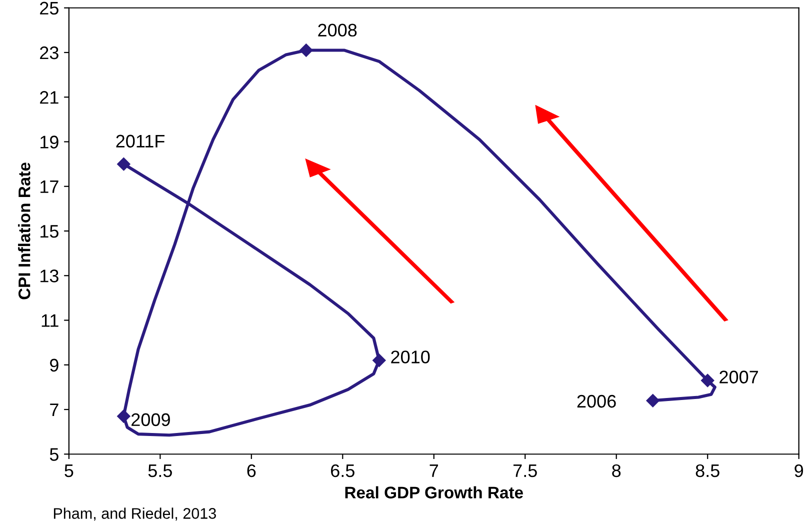 The image size is (811, 525). I want to click on annotation: 2010, so click(410, 357).